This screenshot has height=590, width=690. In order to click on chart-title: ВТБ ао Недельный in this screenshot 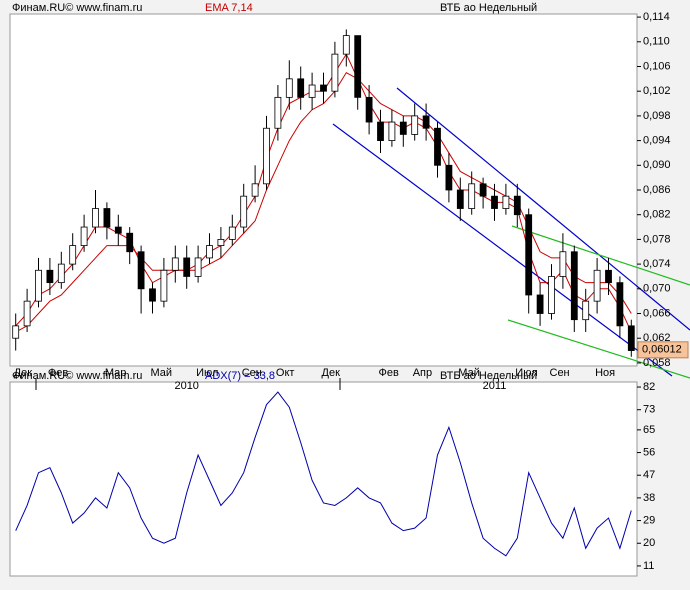, I will do `click(488, 376)`.